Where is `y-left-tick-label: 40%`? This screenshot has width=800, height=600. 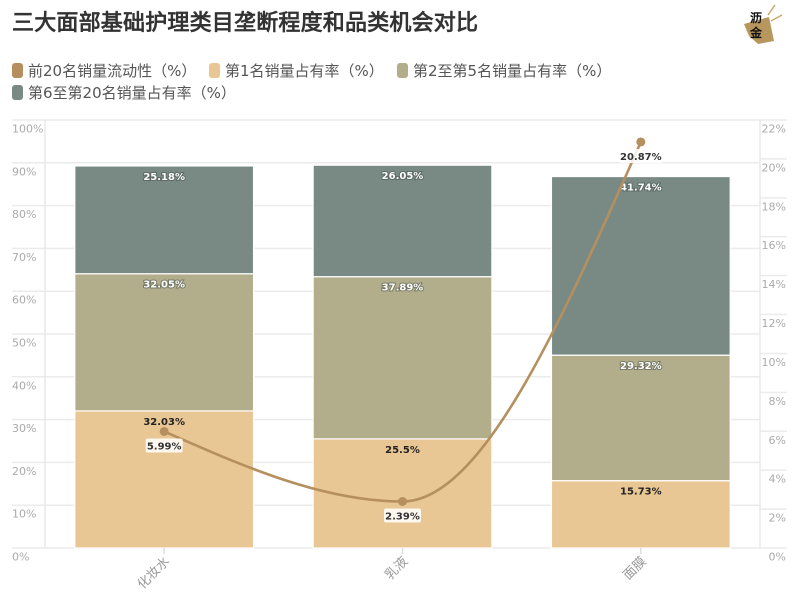
y-left-tick-label: 40% is located at coordinates (24, 385).